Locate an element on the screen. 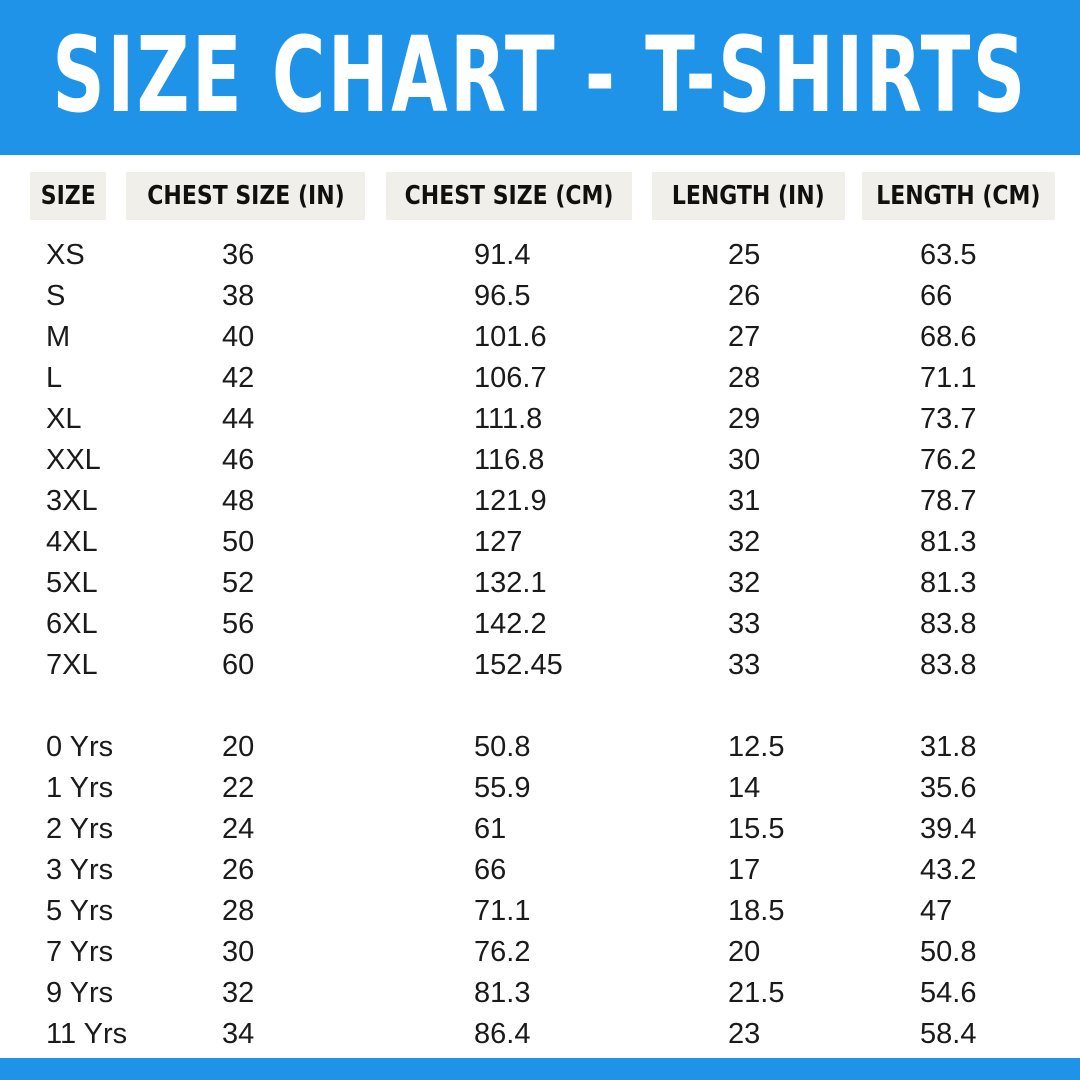 The width and height of the screenshot is (1080, 1080). cell-size: 9 Yrs is located at coordinates (80, 993).